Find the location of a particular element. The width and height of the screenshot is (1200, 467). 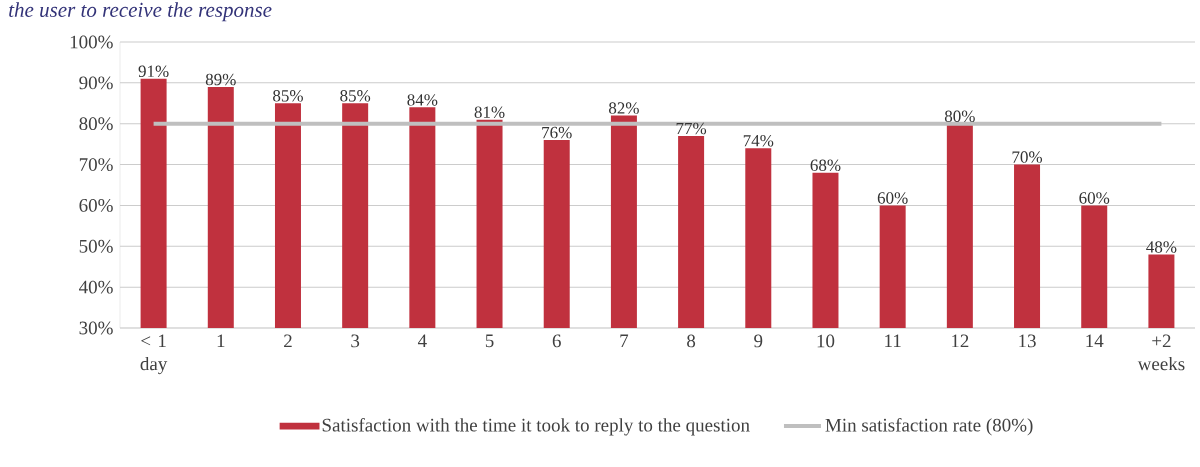

y-tick-label: 80% is located at coordinates (96, 124).